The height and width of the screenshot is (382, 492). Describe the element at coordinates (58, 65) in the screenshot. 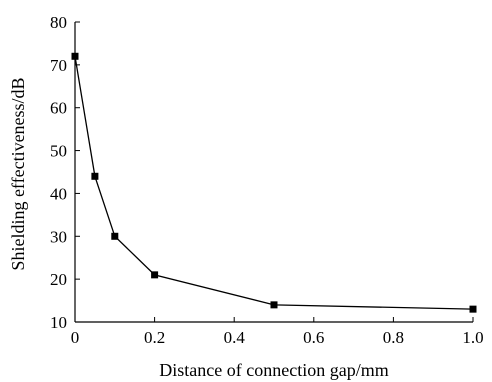

I see `y-tick-label: 70` at that location.